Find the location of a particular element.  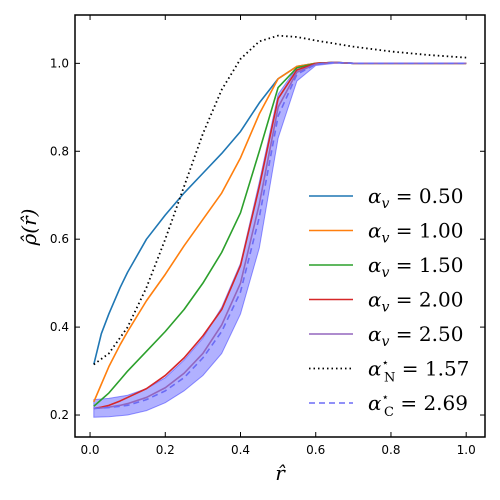

x-tick-label: 0.8 is located at coordinates (390, 450).